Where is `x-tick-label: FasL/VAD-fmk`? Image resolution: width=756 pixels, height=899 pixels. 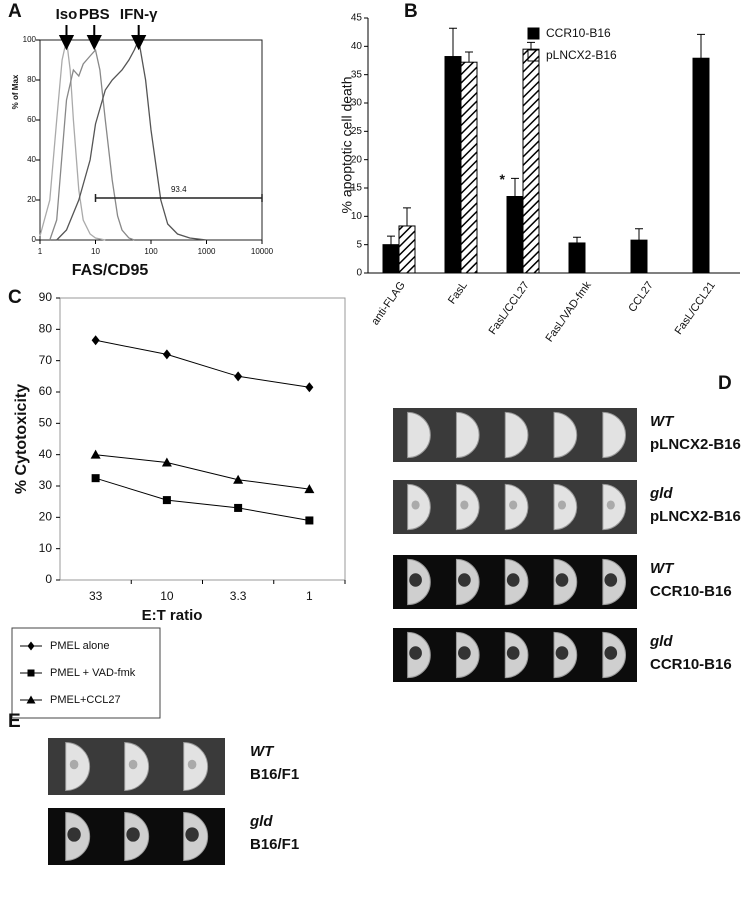
x-tick-label: FasL/VAD-fmk is located at coordinates (568, 311).